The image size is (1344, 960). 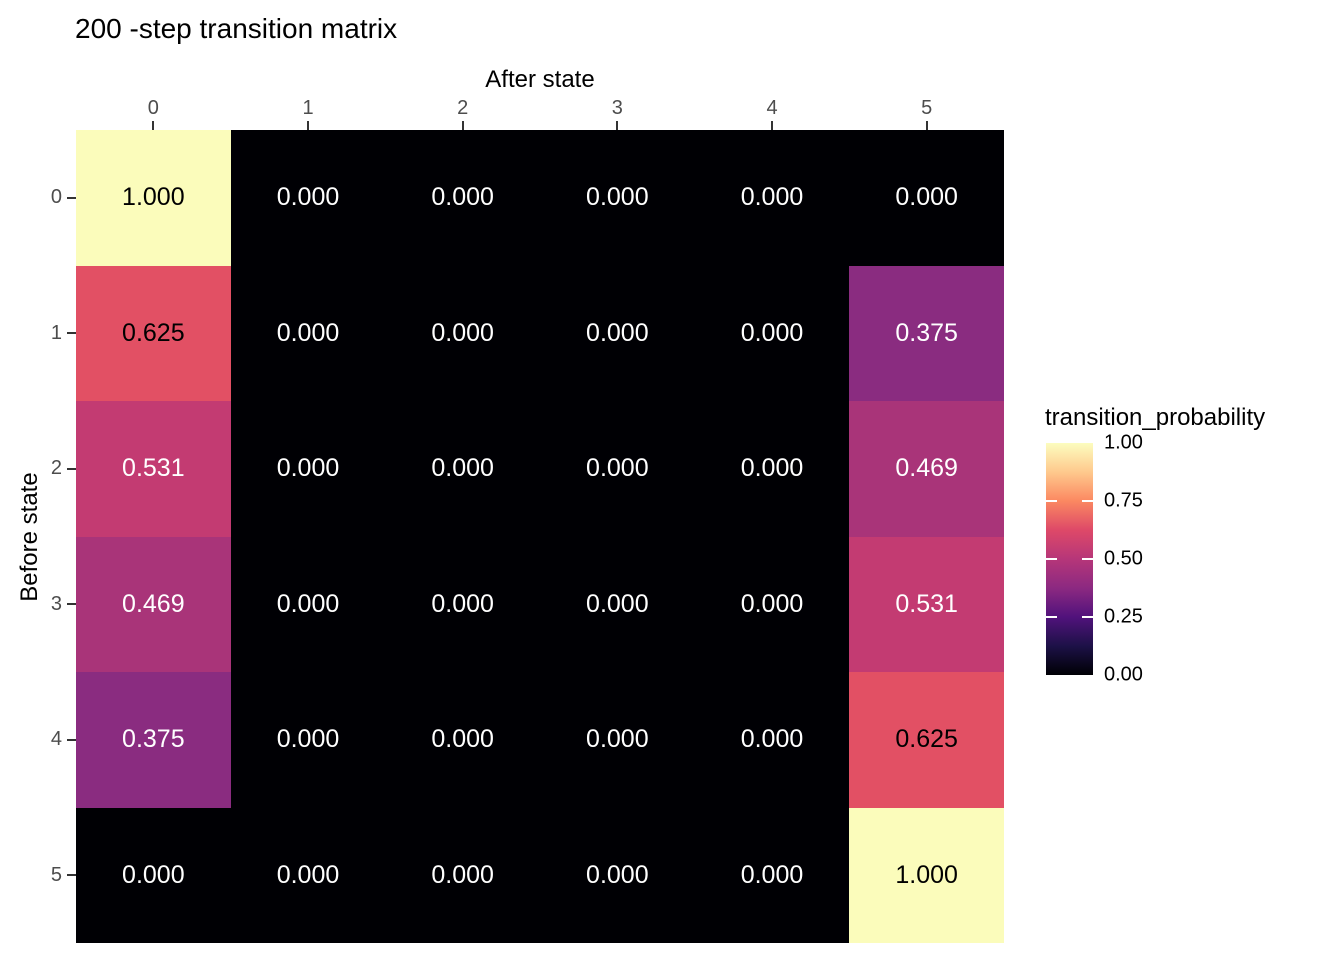 I want to click on x-tick-marks, so click(x=540, y=125).